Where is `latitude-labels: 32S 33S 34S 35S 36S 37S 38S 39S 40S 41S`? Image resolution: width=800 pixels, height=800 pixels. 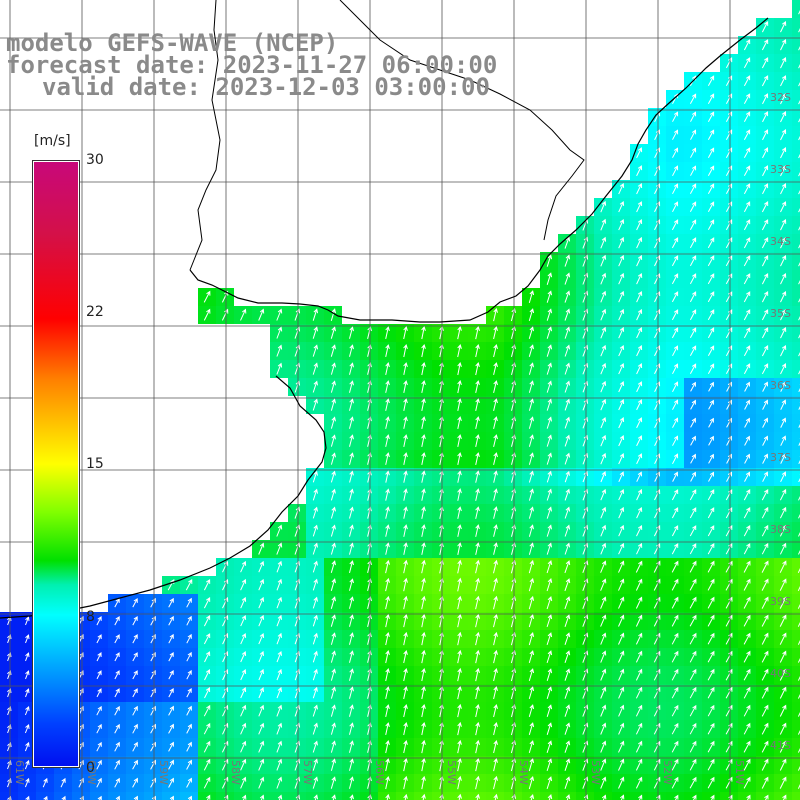 latitude-labels: 32S 33S 34S 35S 36S 37S 38S 39S 40S 41S is located at coordinates (780, 421).